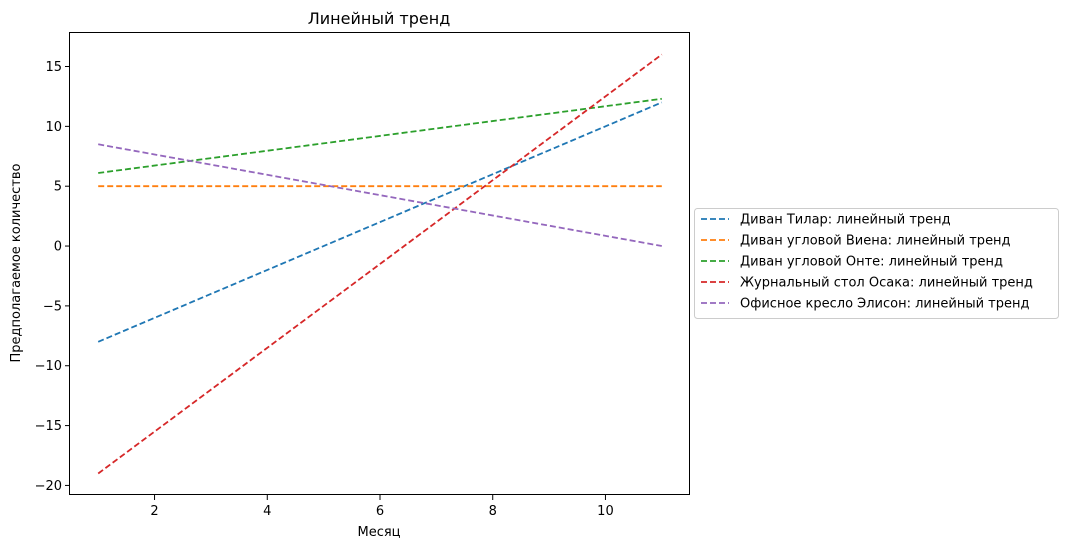 This screenshot has width=1069, height=551. Describe the element at coordinates (58, 247) in the screenshot. I see `y-tick-label: 0` at that location.